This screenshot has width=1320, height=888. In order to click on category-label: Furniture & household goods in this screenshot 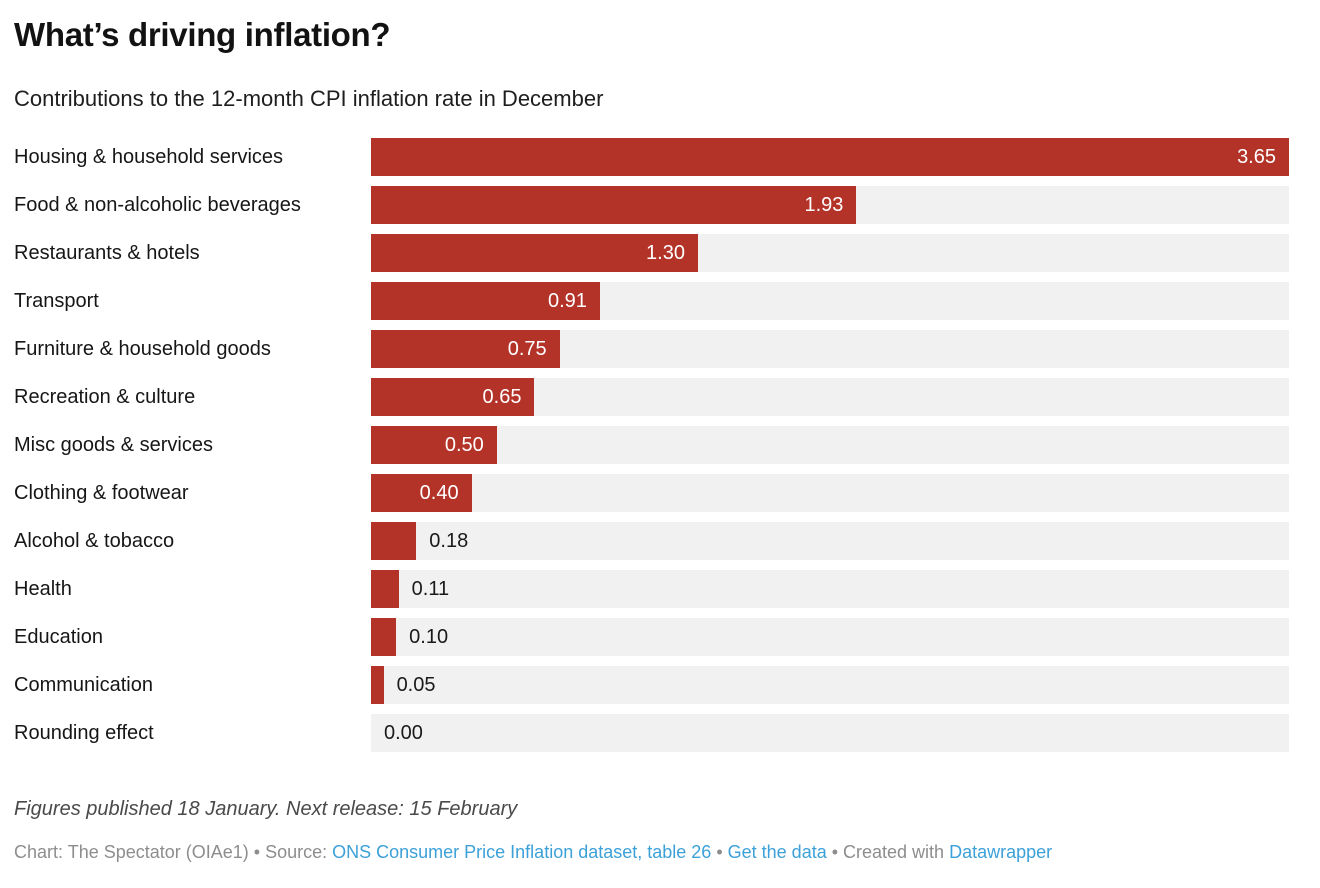, I will do `click(142, 348)`.